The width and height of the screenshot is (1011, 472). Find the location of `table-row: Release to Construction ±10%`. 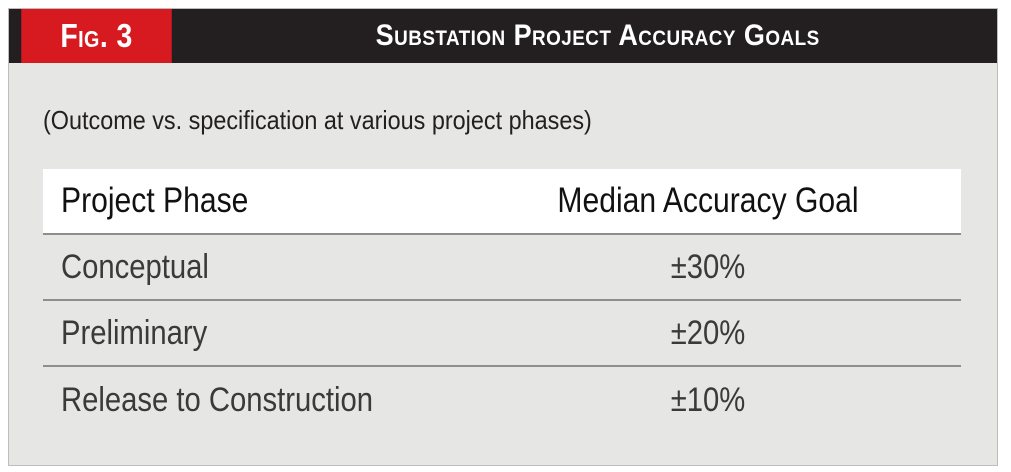

table-row: Release to Construction ±10% is located at coordinates (502, 400).